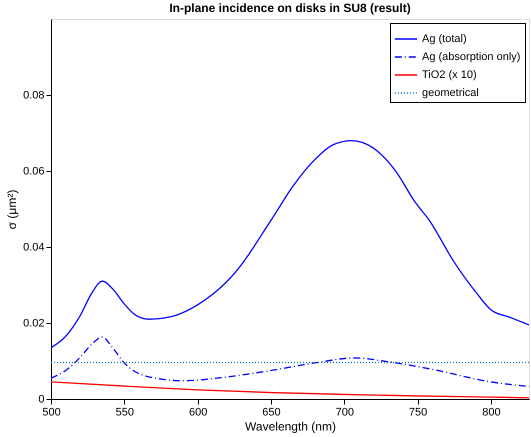 The height and width of the screenshot is (437, 531). I want to click on x-tick-label: 650, so click(271, 412).